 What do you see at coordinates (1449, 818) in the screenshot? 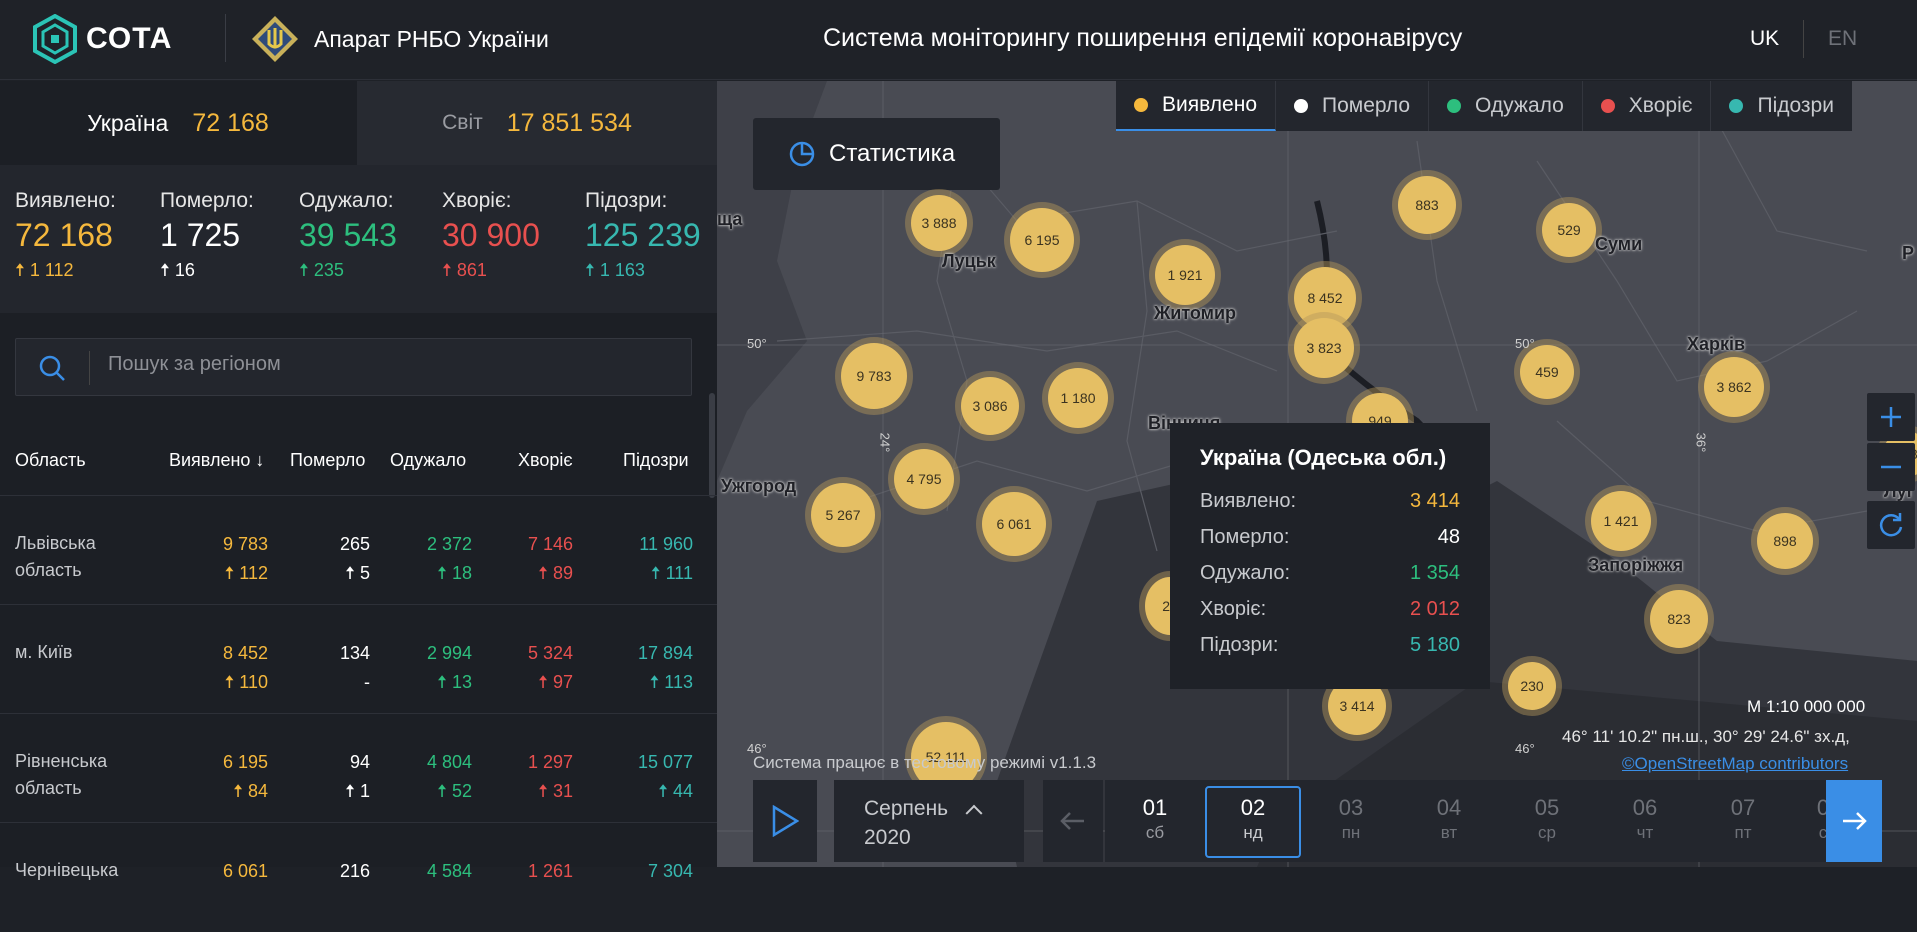
I see `day-item: 04 вт` at bounding box center [1449, 818].